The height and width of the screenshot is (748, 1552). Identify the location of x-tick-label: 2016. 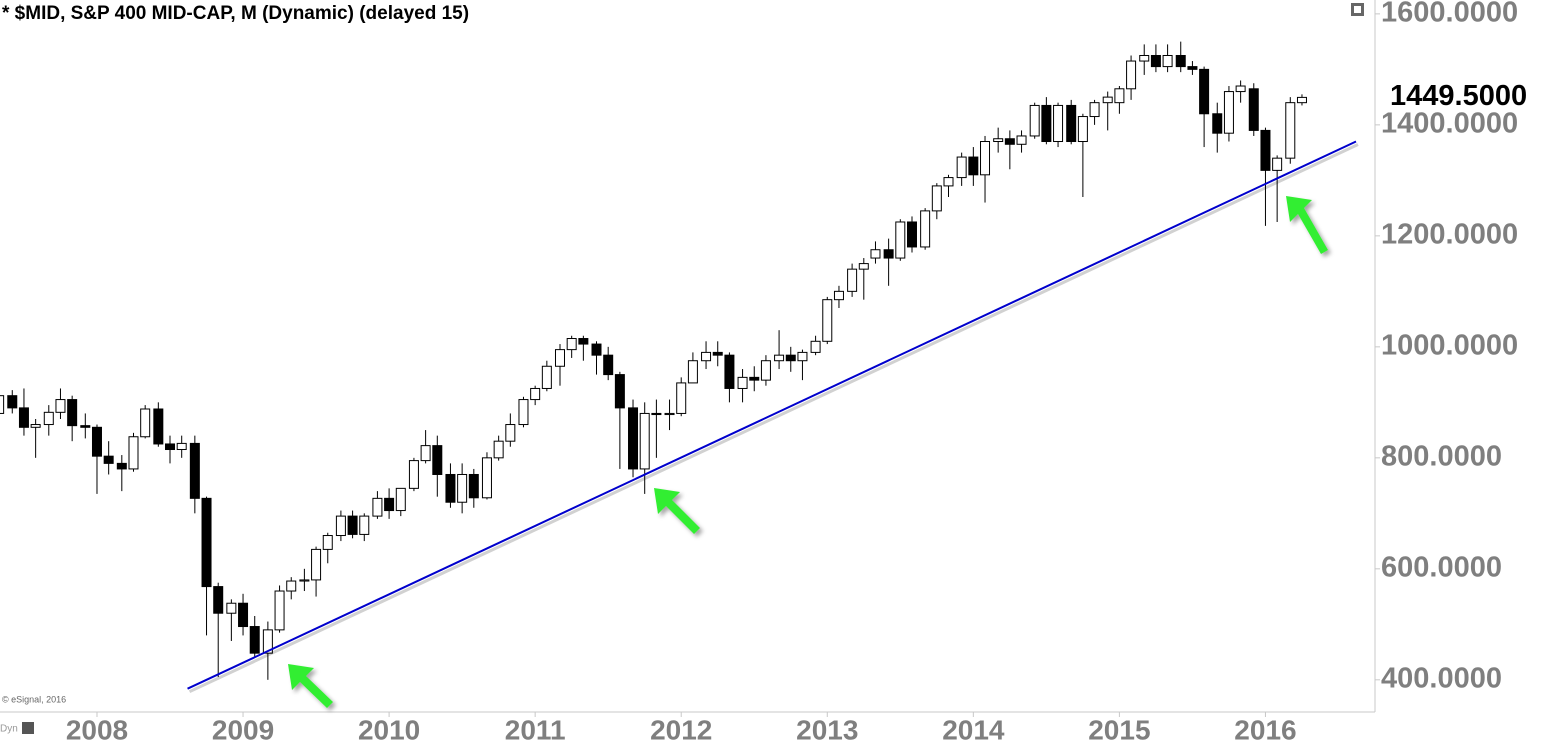
(1265, 729).